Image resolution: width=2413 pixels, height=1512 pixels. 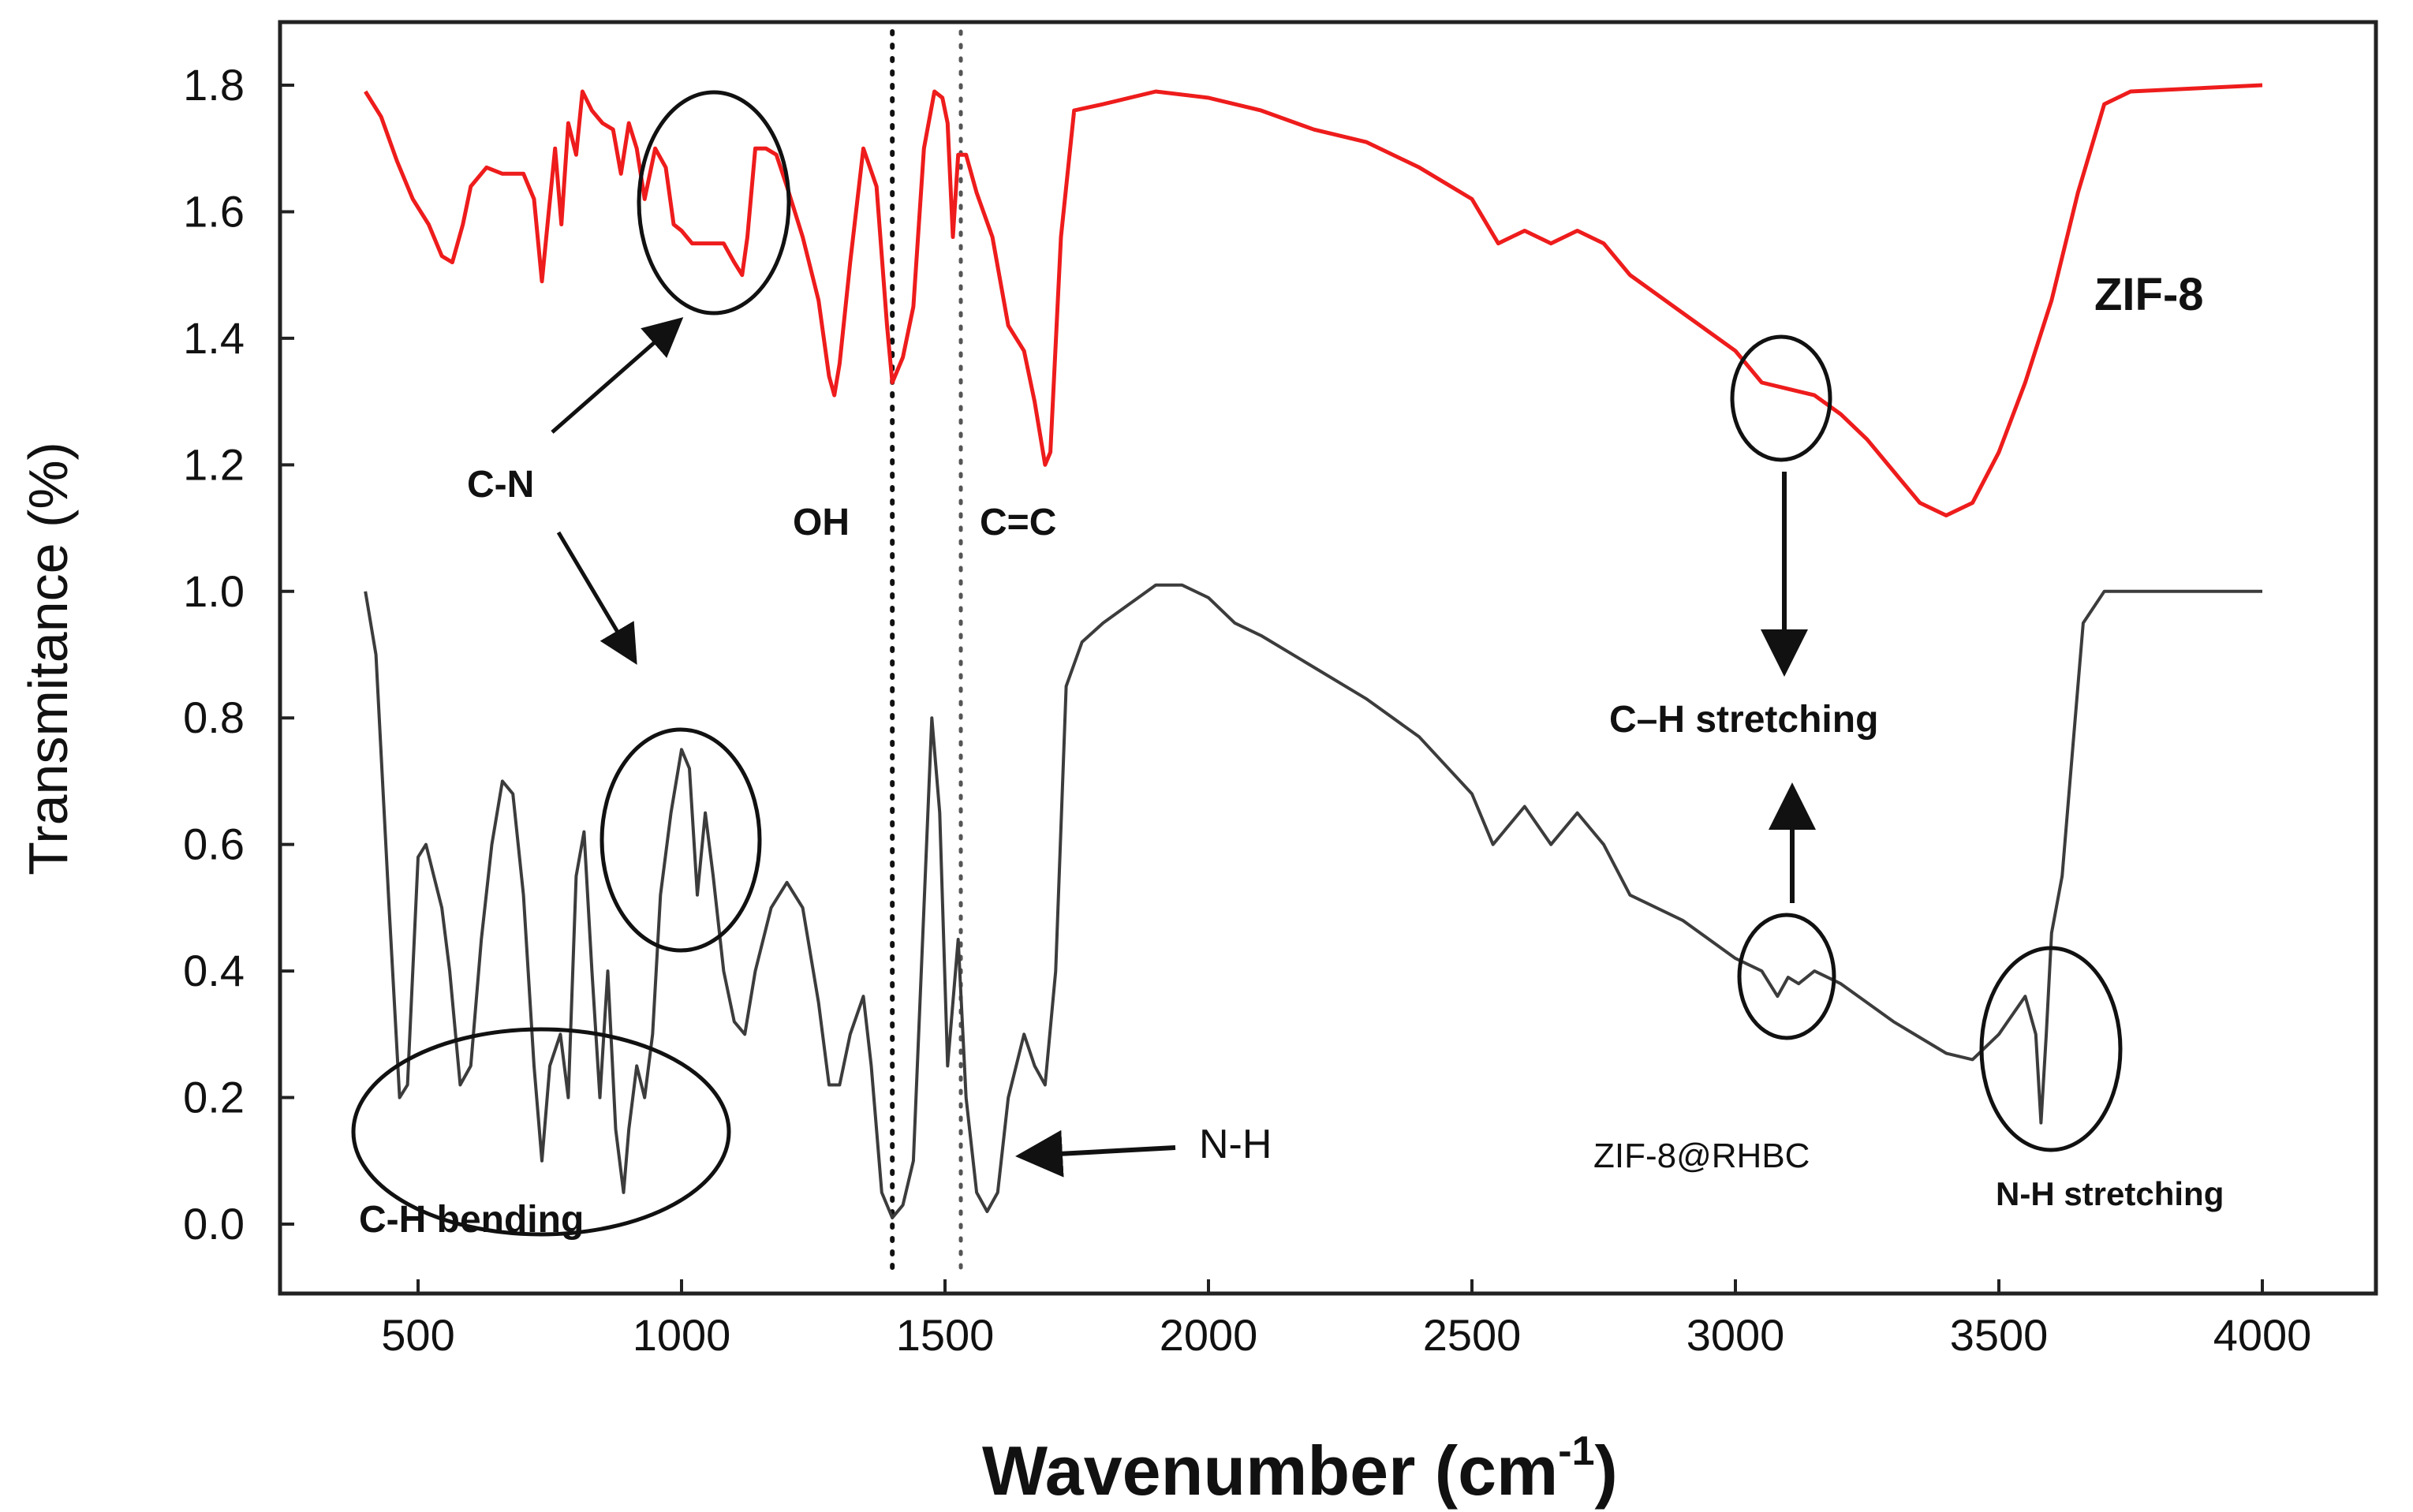 What do you see at coordinates (417, 1335) in the screenshot?
I see `x-tick-label: 500` at bounding box center [417, 1335].